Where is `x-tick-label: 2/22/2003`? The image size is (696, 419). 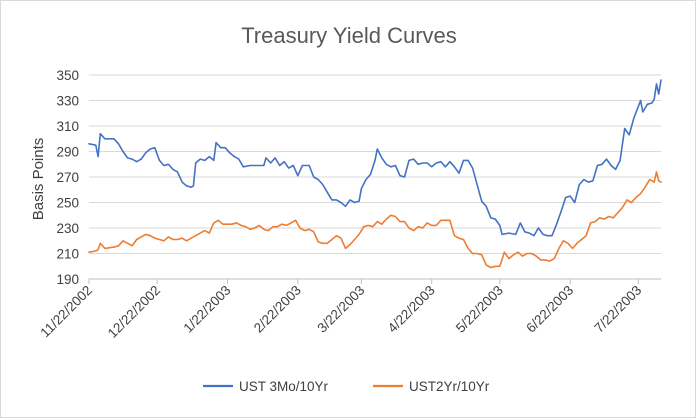 x-tick-label: 2/22/2003 is located at coordinates (277, 309).